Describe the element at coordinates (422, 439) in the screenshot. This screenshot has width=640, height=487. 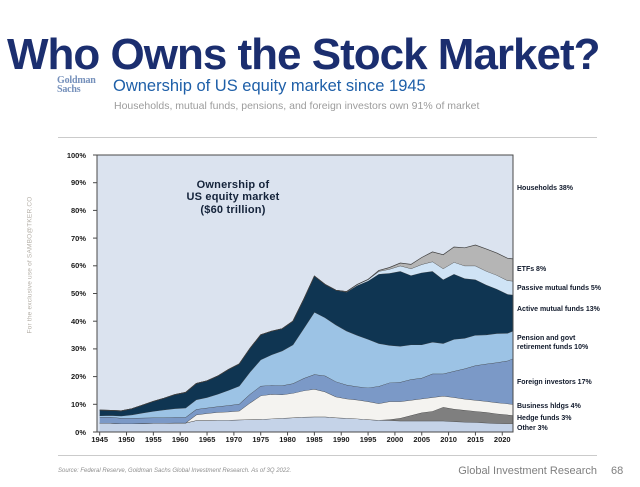
I see `x-axis-tick-label: 2005` at that location.